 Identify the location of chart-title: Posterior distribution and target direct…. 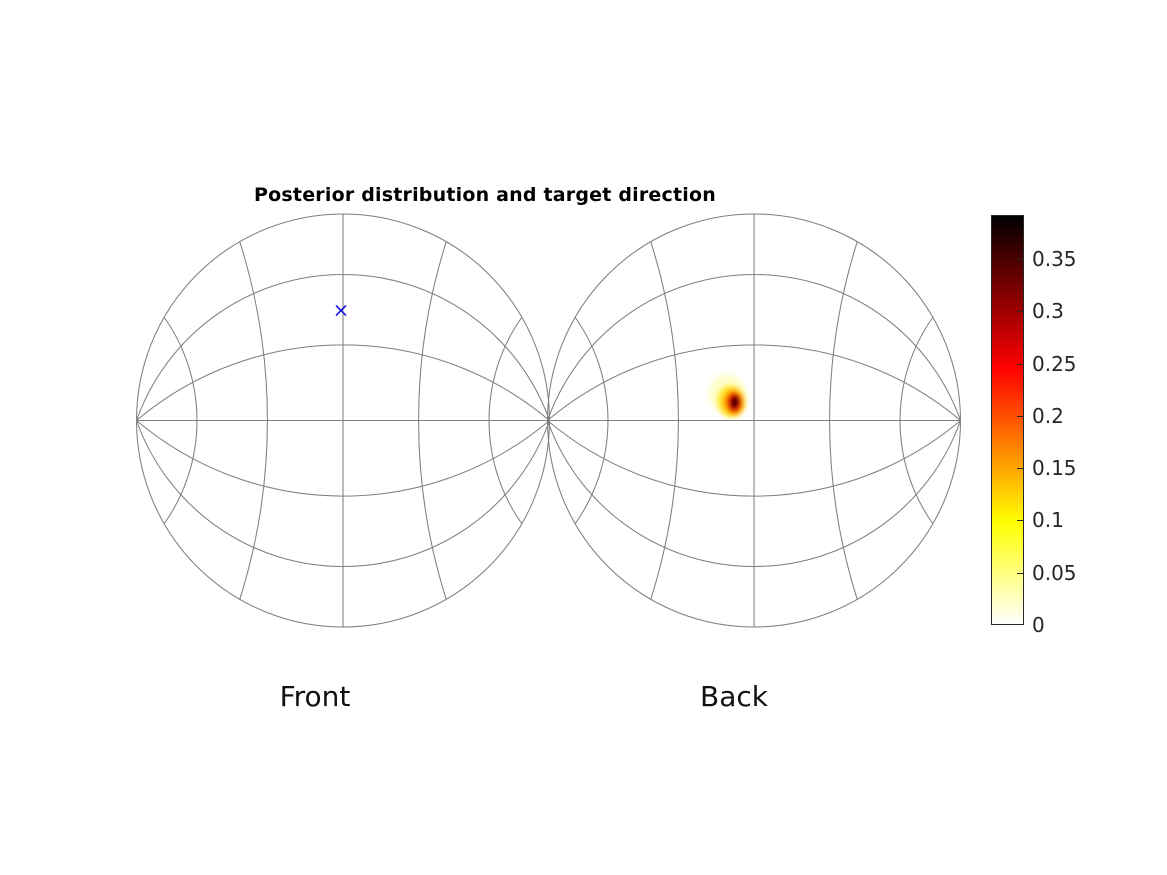
(485, 195).